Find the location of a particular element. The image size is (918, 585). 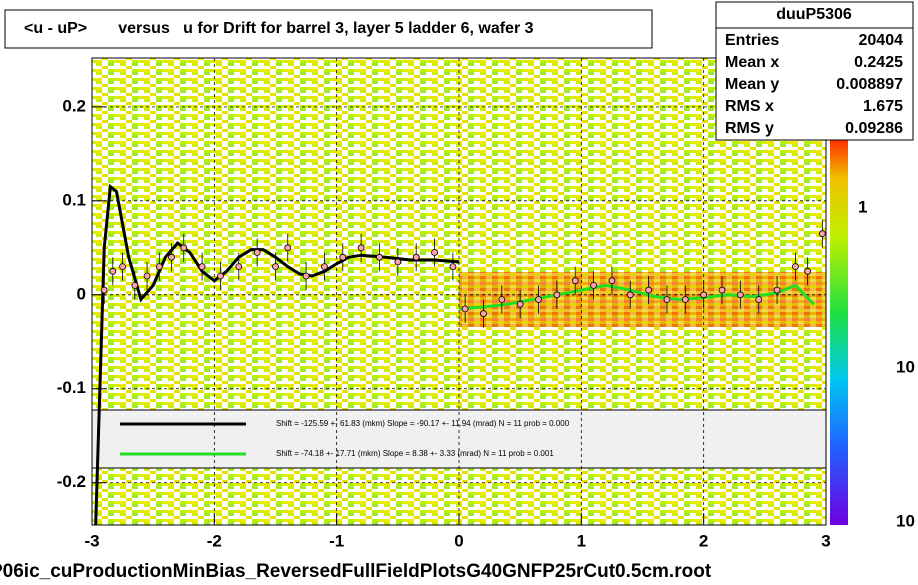

y-tick-label: 0.2 is located at coordinates (74, 105).